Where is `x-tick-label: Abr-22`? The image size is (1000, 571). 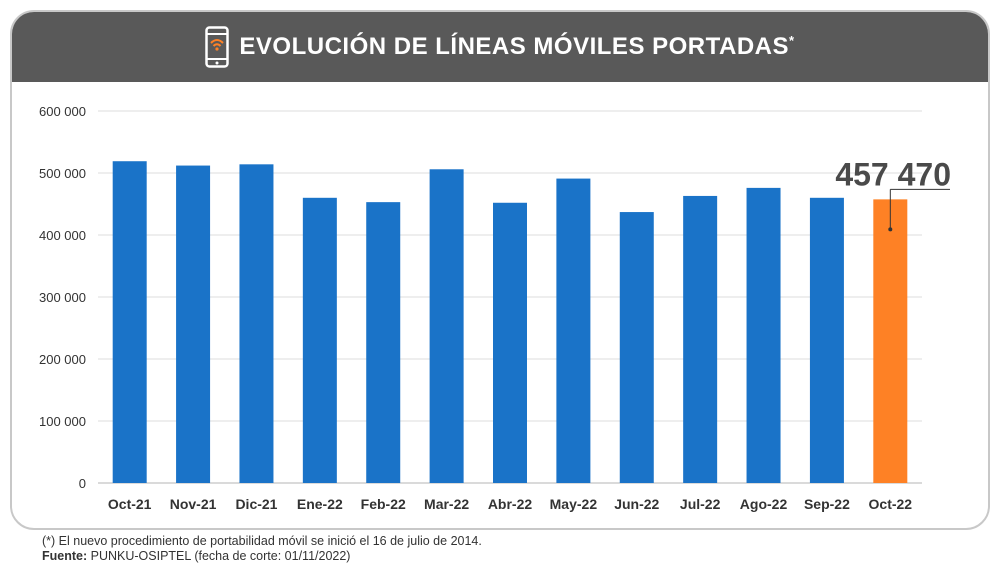
x-tick-label: Abr-22 is located at coordinates (510, 504).